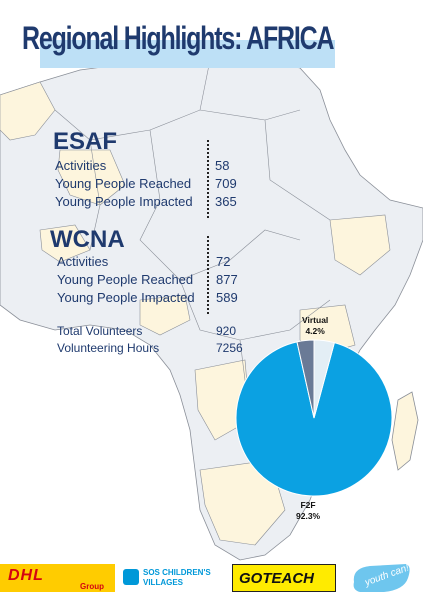 The image size is (423, 598). I want to click on pie-chart, so click(314, 418).